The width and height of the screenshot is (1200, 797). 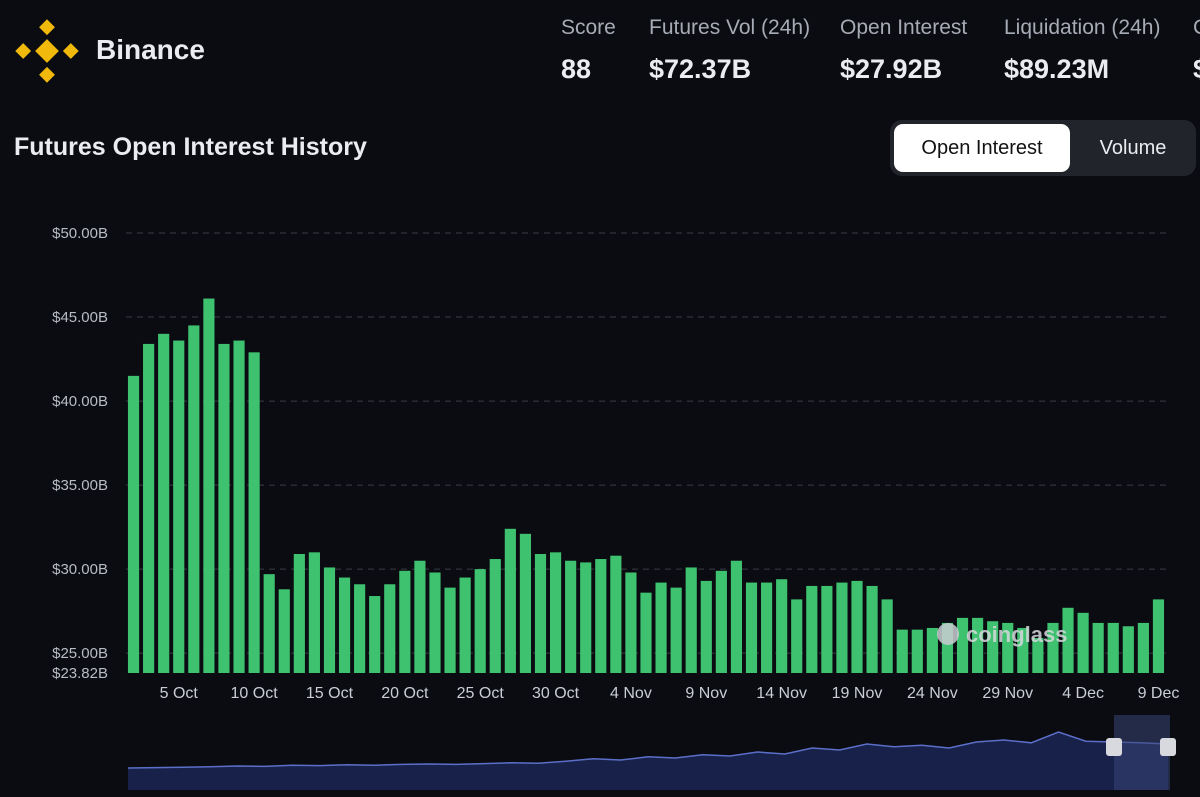 I want to click on stat-futures-vol: Futures Vol (24h) $72.37B, so click(x=729, y=50).